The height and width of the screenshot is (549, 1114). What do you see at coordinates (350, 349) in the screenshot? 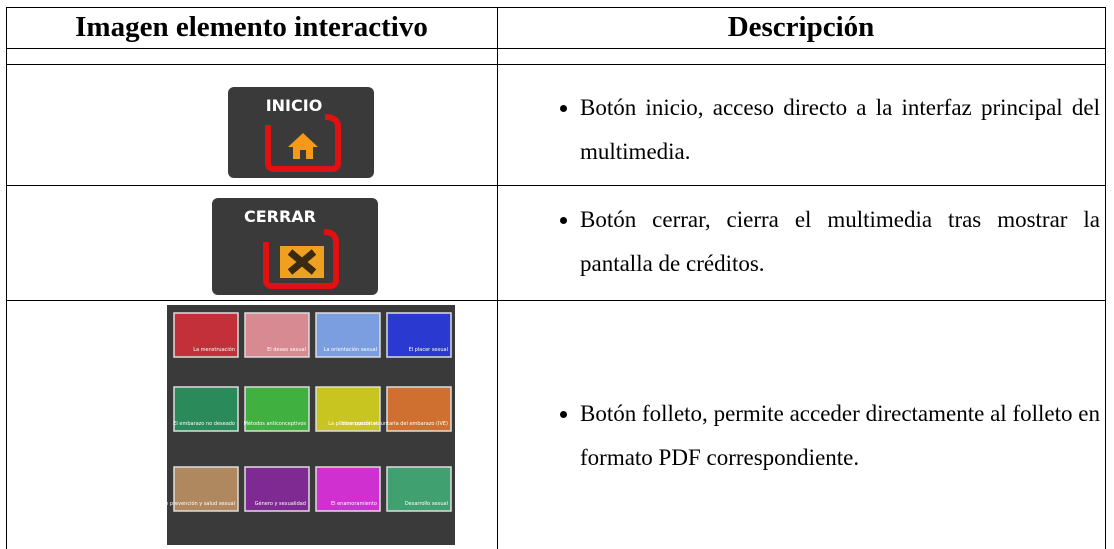
I see `swatch-label: La orientación sexual` at bounding box center [350, 349].